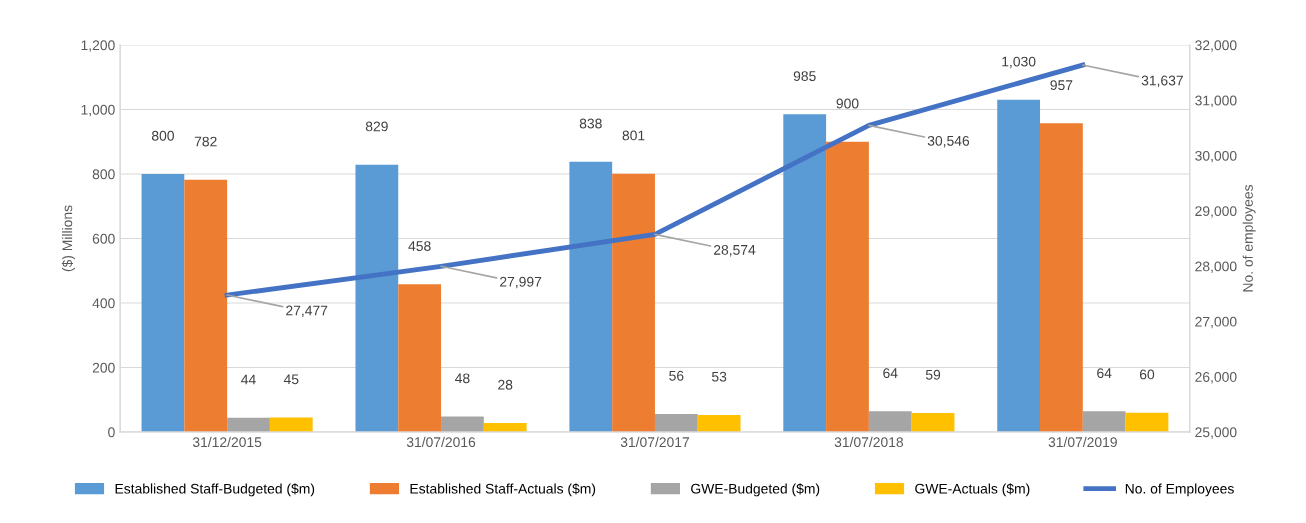 The width and height of the screenshot is (1306, 523). Describe the element at coordinates (1019, 62) in the screenshot. I see `data-label: 1,030` at that location.